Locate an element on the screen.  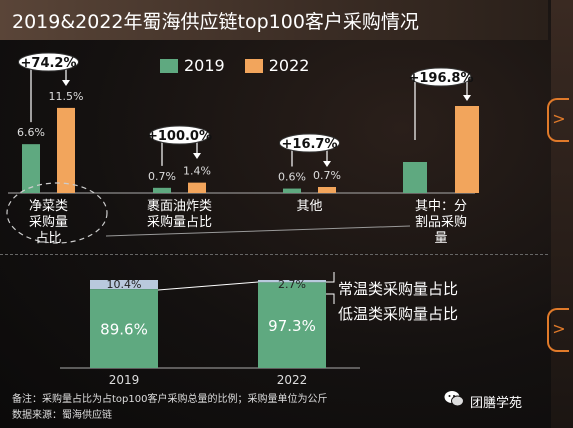
data-label-low-temp: 2.7% is located at coordinates (292, 284).